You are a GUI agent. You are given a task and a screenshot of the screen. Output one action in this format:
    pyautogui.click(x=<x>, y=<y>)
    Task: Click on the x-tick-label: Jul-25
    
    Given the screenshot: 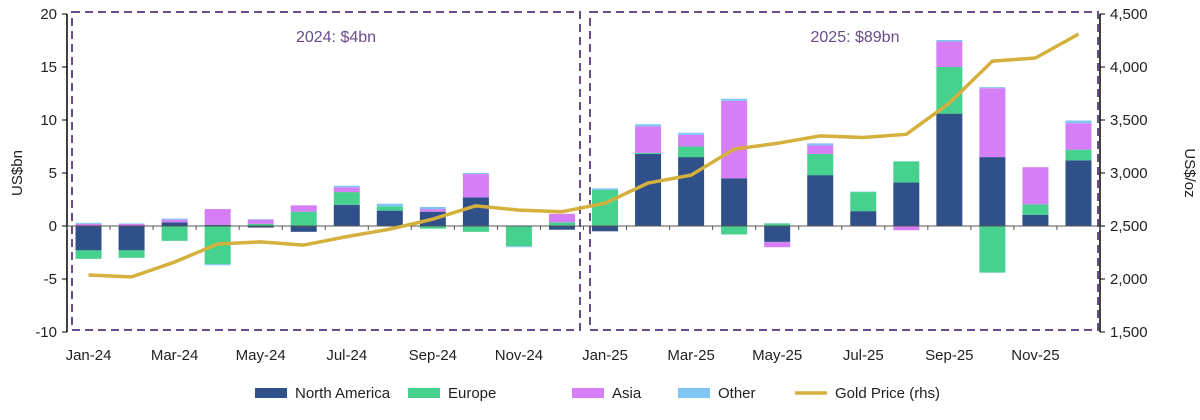 What is the action you would take?
    pyautogui.click(x=863, y=355)
    